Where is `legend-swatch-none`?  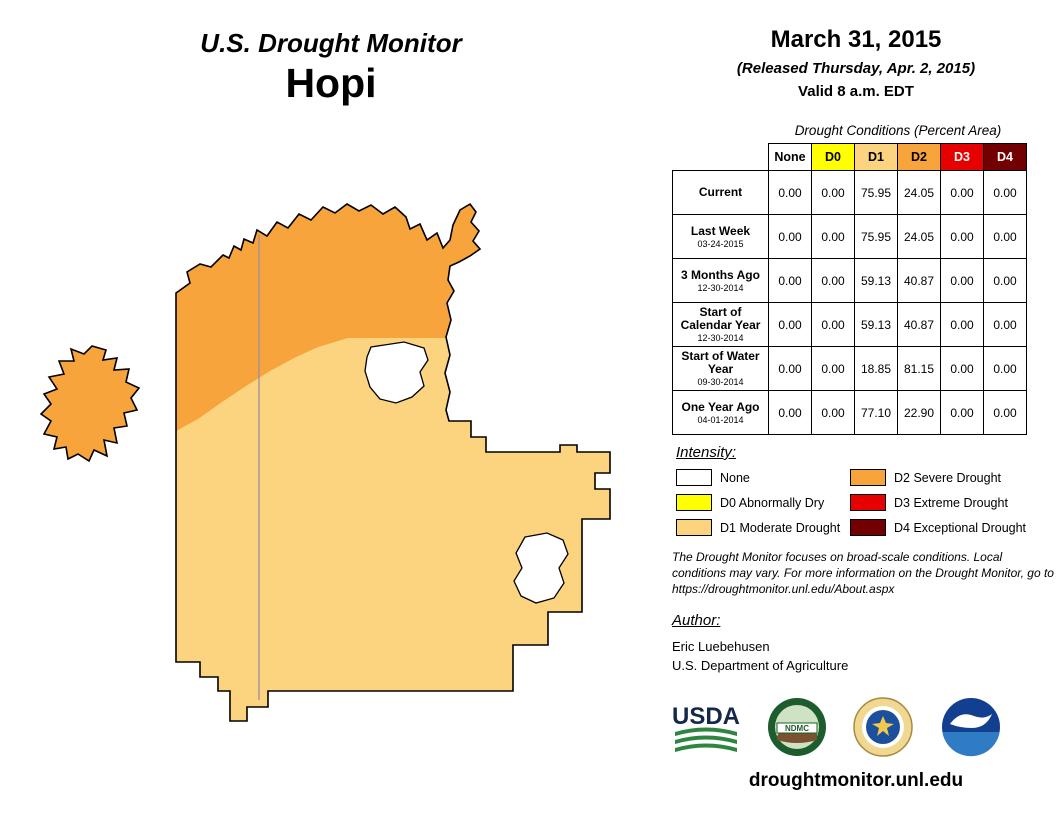
legend-swatch-none is located at coordinates (694, 477).